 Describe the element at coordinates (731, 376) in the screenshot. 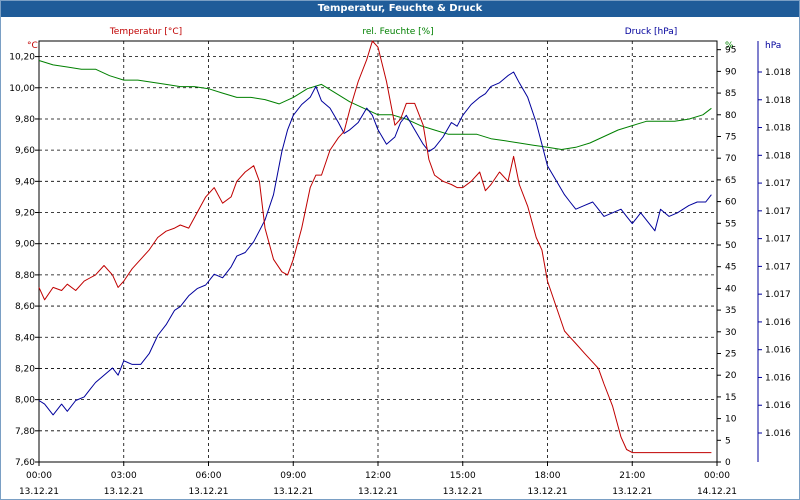

I see `humidity-tick-label: 20` at that location.